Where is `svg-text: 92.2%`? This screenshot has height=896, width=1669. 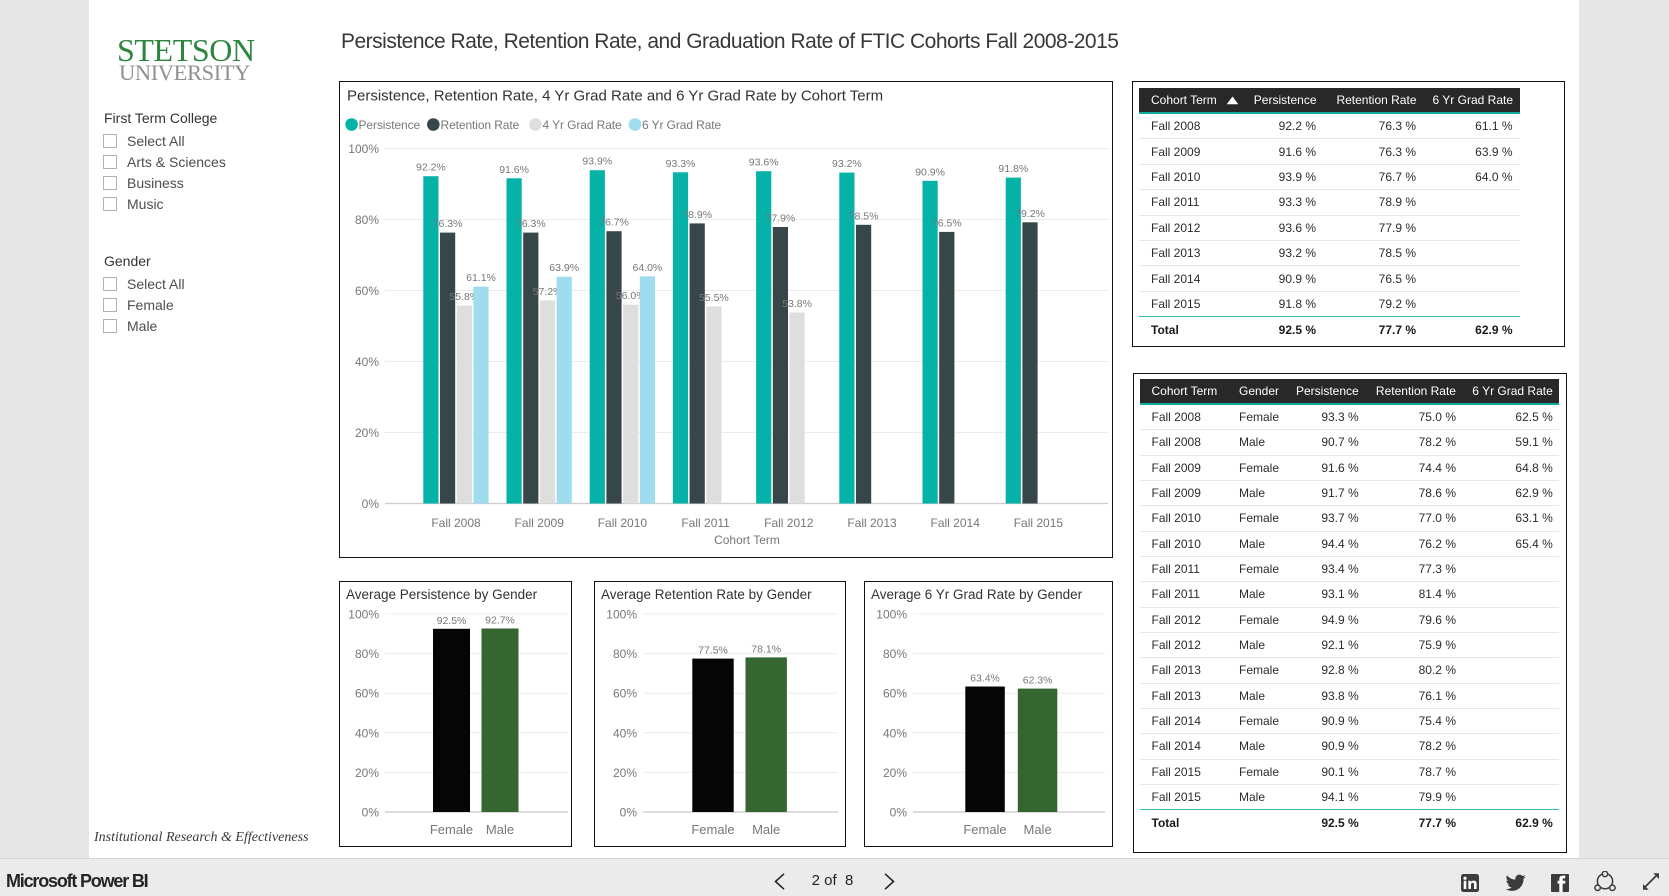
svg-text: 92.2% is located at coordinates (431, 168).